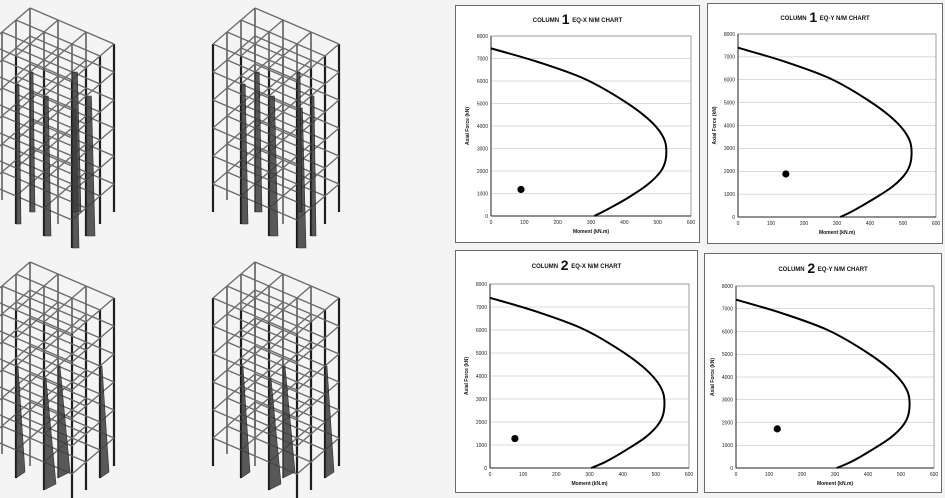  I want to click on interaction-curve, so click(579, 132).